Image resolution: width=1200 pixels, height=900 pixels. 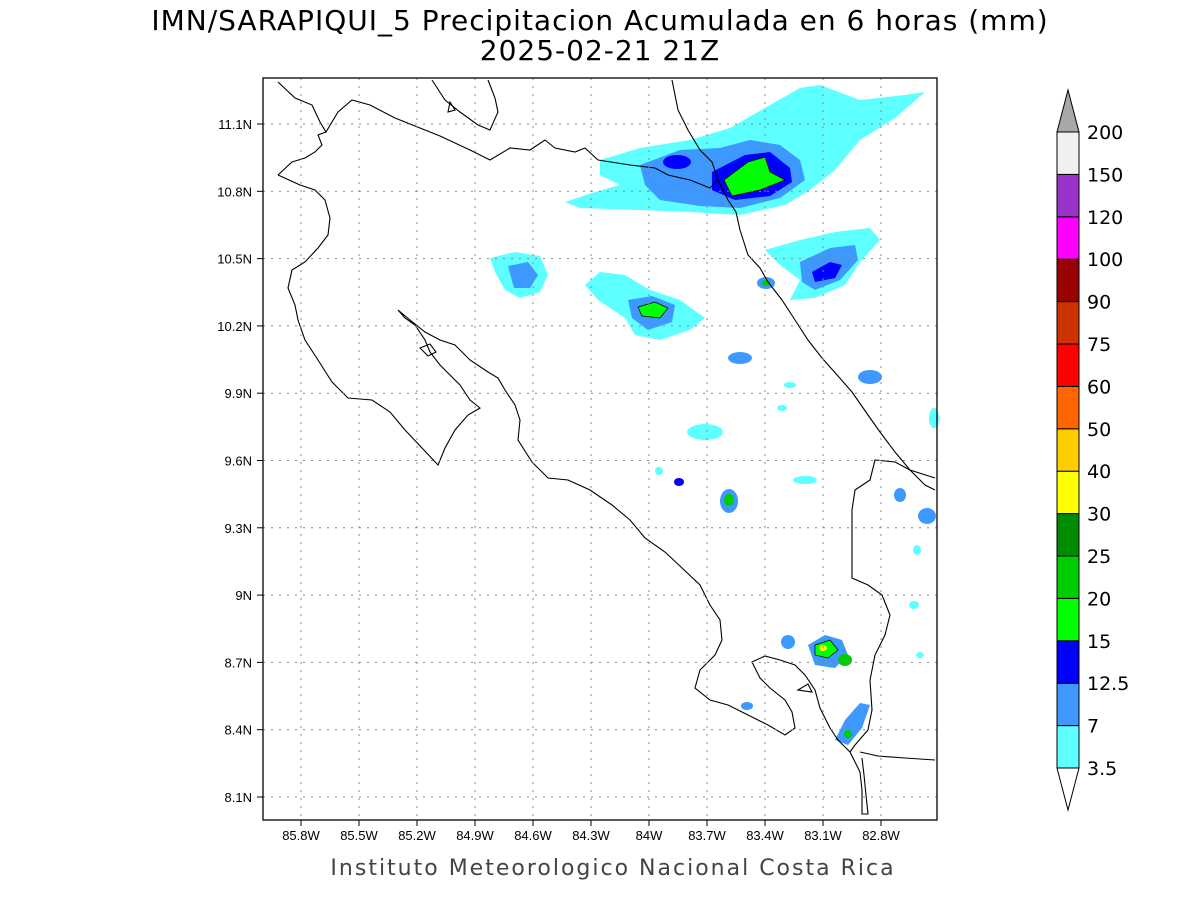 What do you see at coordinates (827, 272) in the screenshot?
I see `precip-area-east-darkblue` at bounding box center [827, 272].